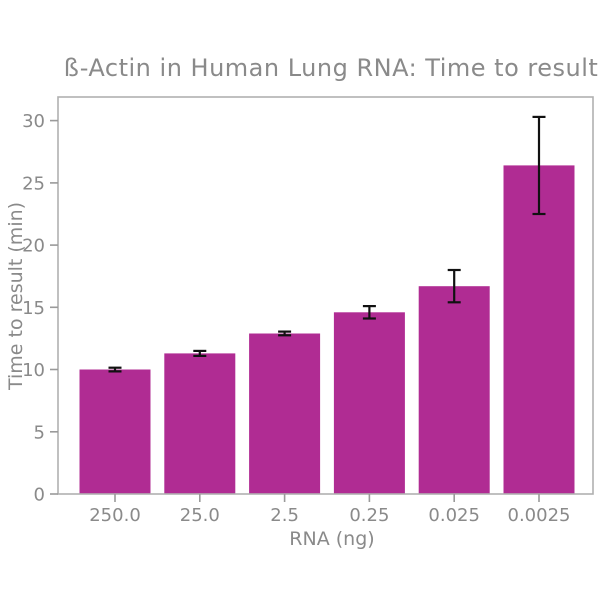 This screenshot has height=600, width=600. I want to click on y-tick-label: 30, so click(33, 121).